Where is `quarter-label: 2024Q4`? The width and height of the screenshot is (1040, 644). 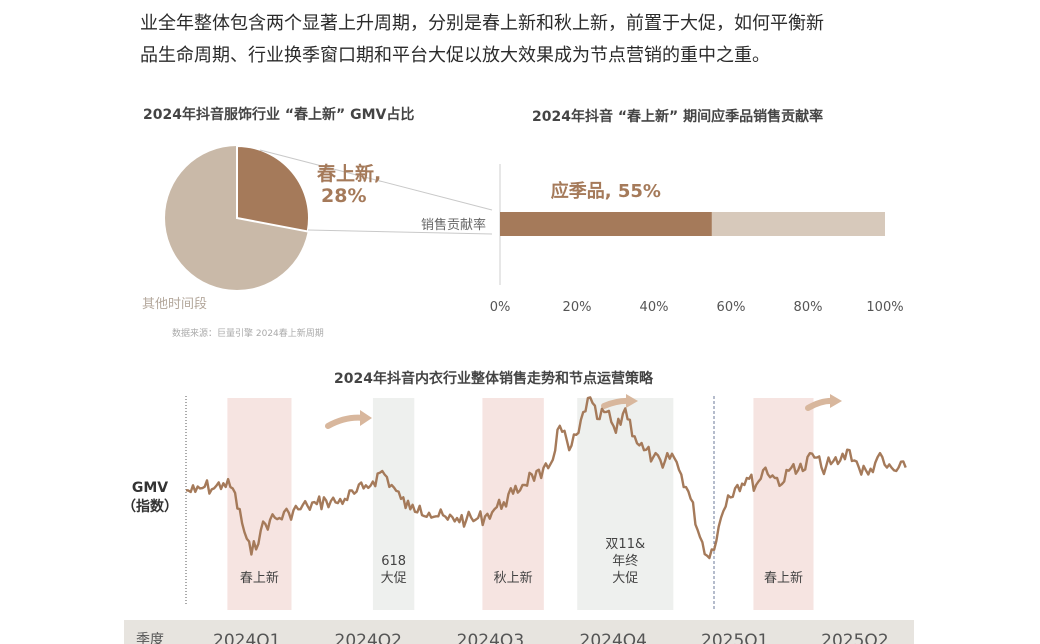
quarter-label: 2024Q4 is located at coordinates (613, 637).